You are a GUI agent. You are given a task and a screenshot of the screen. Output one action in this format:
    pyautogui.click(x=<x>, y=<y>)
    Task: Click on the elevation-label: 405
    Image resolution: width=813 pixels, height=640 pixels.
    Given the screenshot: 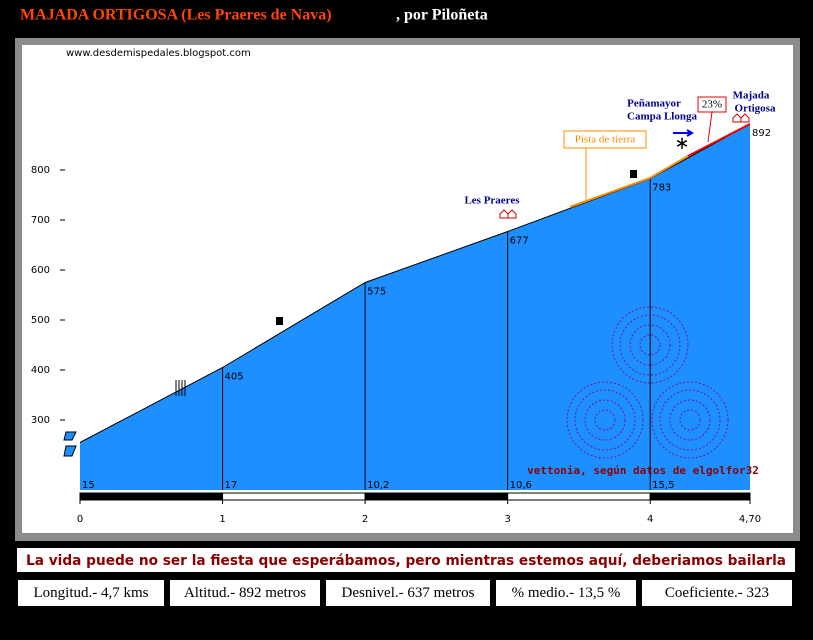 What is the action you would take?
    pyautogui.click(x=234, y=377)
    